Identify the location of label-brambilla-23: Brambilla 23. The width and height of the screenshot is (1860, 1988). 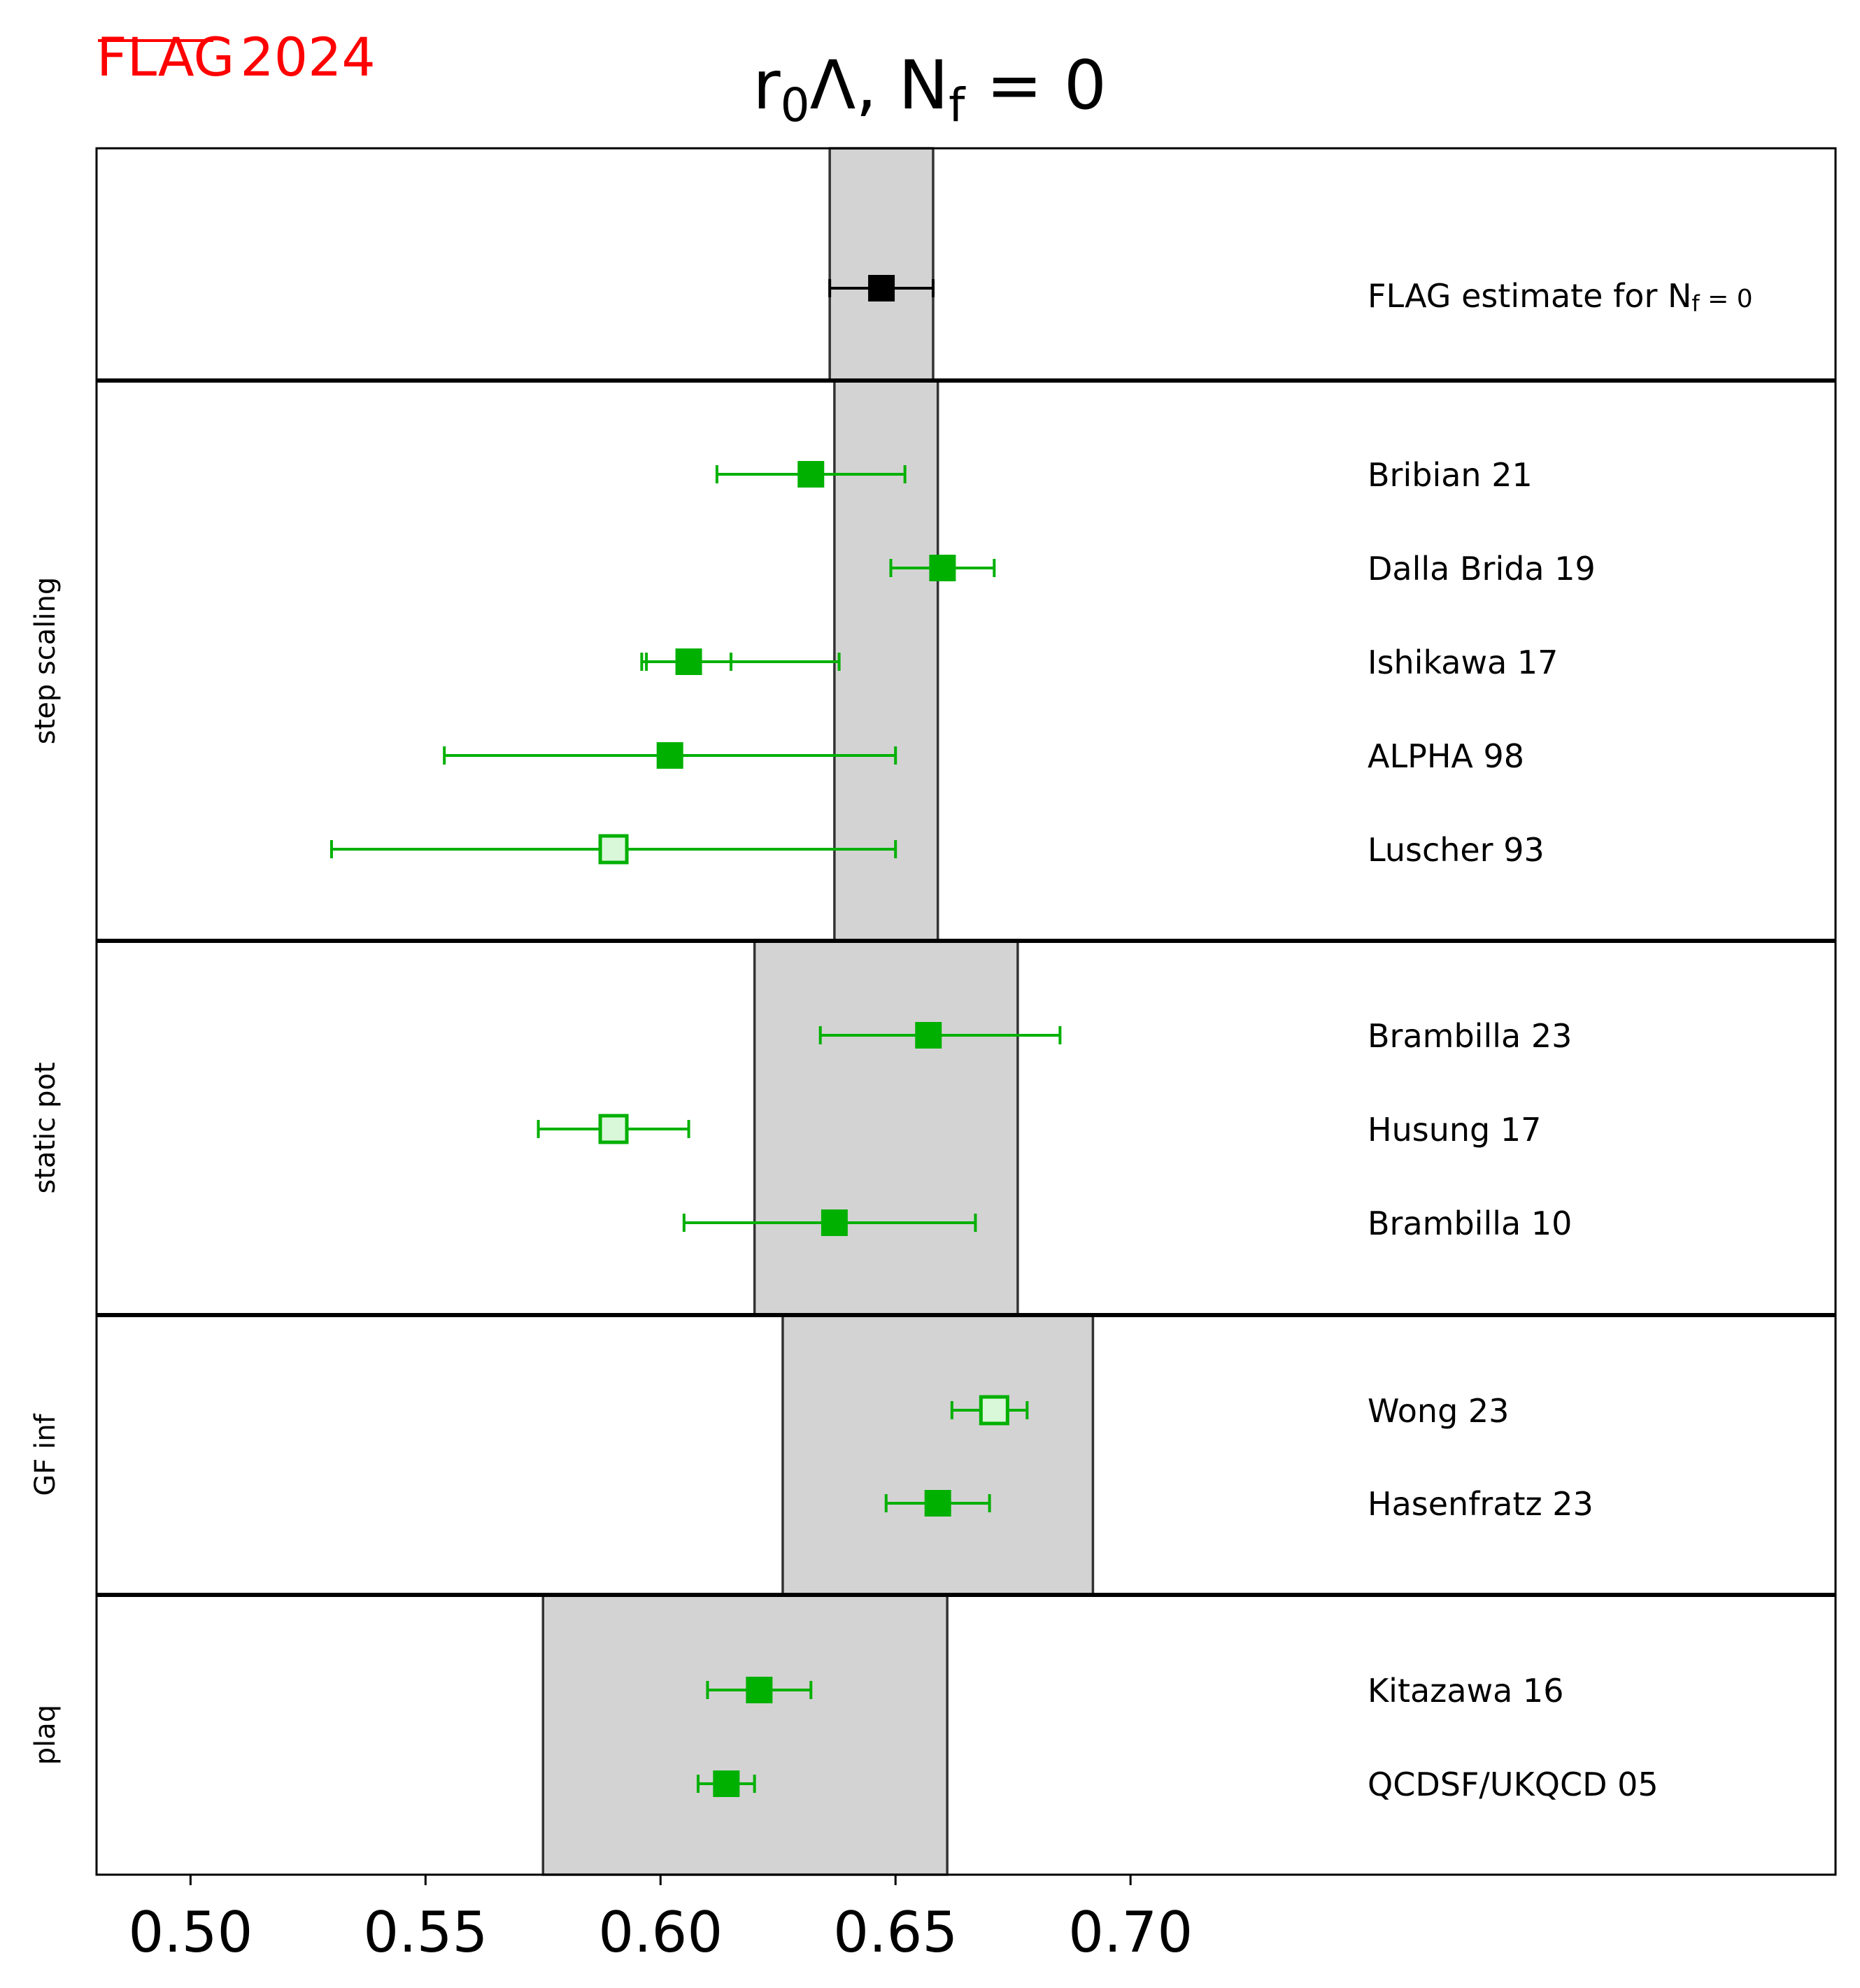
(1470, 1036).